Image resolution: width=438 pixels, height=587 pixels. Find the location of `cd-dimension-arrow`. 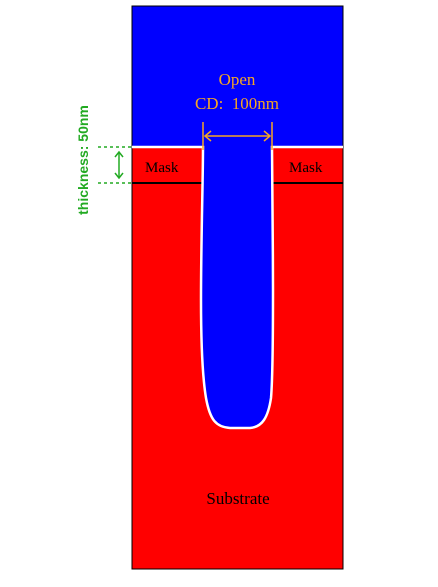

cd-dimension-arrow is located at coordinates (237, 136).